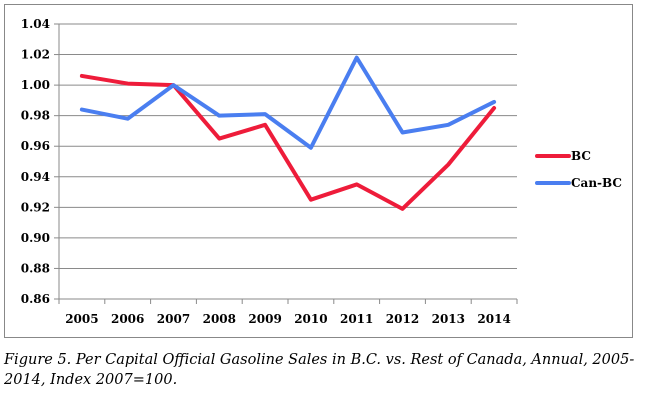 Image resolution: width=671 pixels, height=410 pixels. Describe the element at coordinates (288, 102) in the screenshot. I see `series-line-can-bc` at that location.